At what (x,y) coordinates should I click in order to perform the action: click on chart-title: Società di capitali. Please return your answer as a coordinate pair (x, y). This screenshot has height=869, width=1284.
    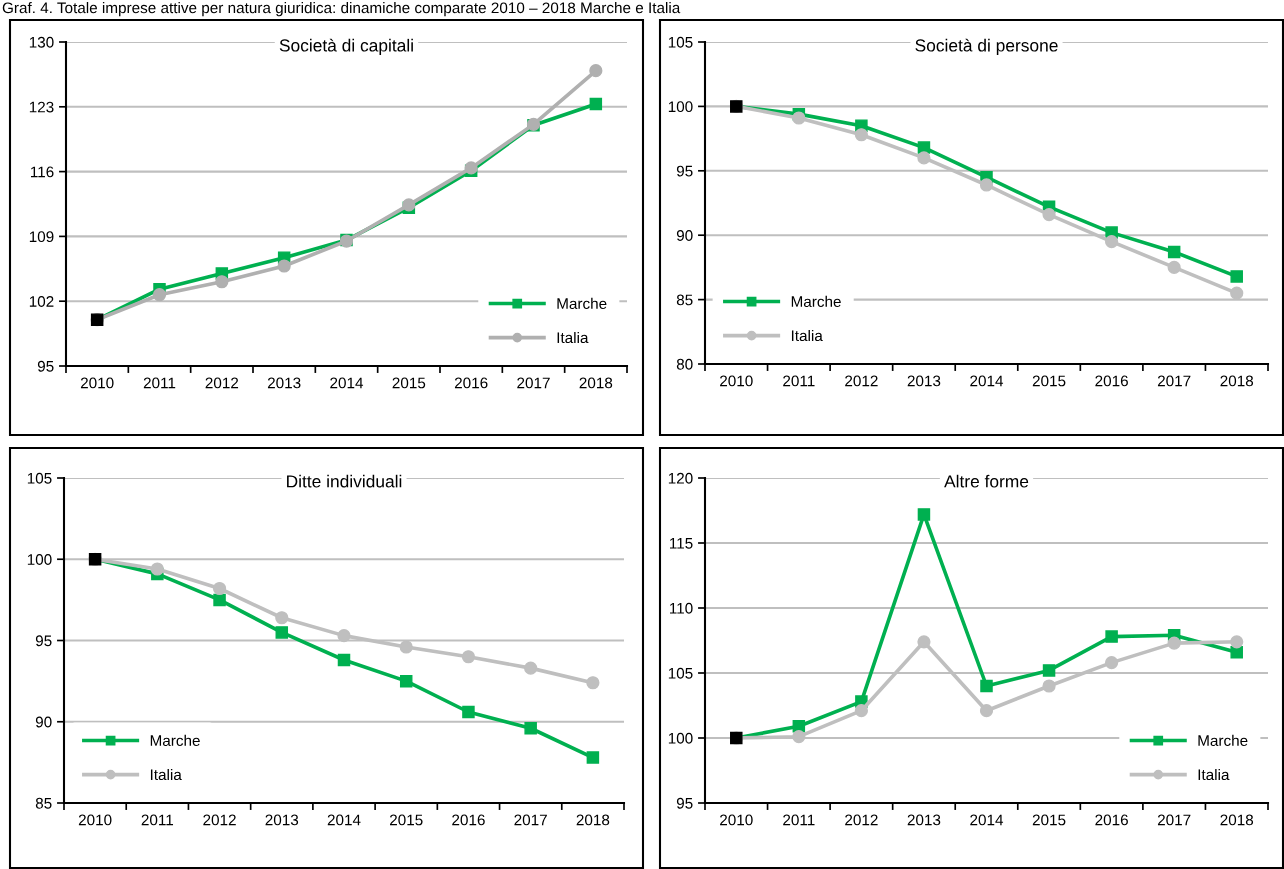
    Looking at the image, I should click on (346, 47).